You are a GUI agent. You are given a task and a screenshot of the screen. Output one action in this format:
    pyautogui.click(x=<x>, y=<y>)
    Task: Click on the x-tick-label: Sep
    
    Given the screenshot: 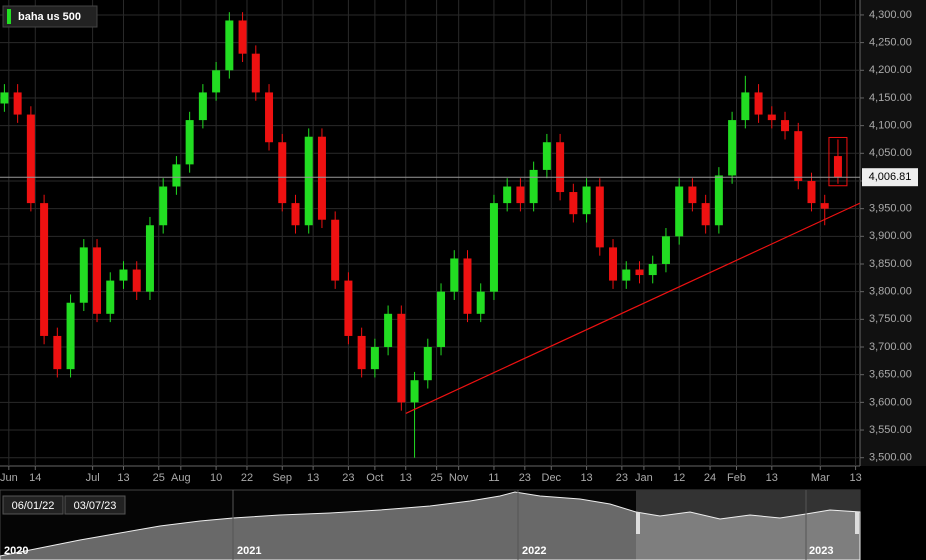 What is the action you would take?
    pyautogui.click(x=282, y=478)
    